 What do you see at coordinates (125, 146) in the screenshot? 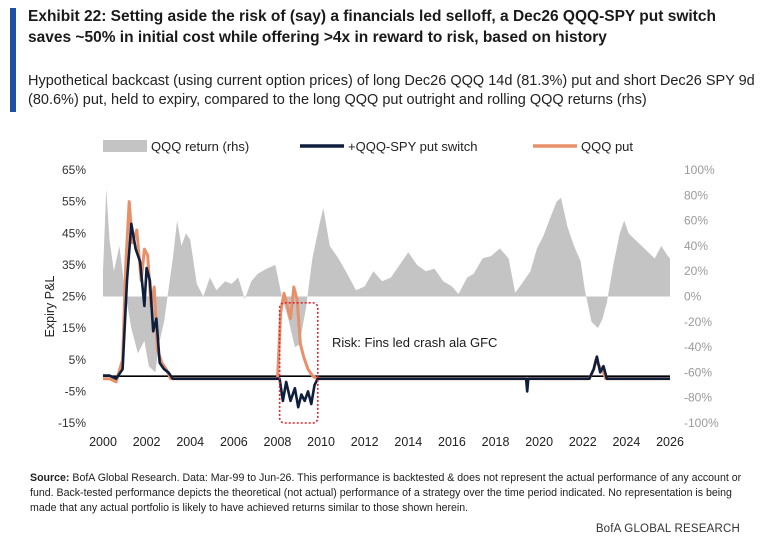
I see `legend-swatch` at bounding box center [125, 146].